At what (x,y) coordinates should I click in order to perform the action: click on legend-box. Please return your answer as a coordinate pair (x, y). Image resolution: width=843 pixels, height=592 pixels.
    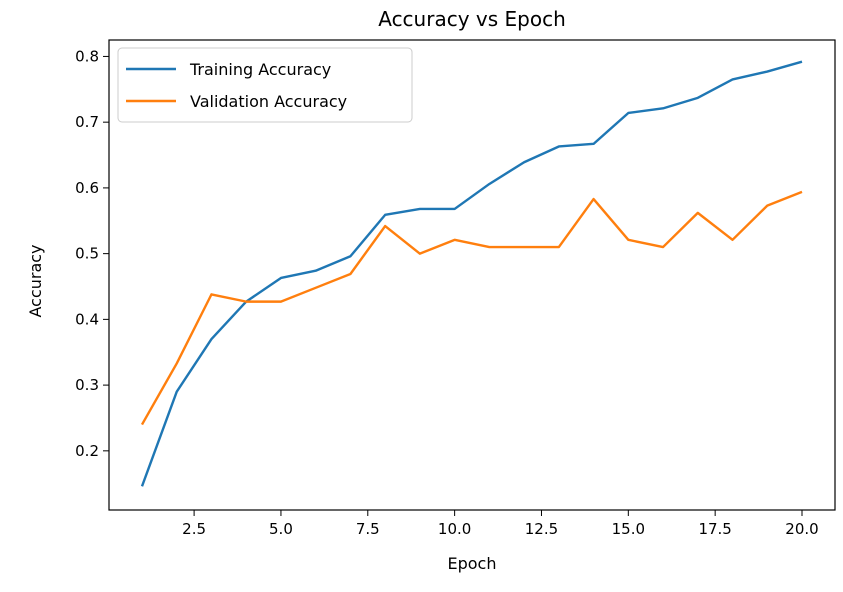
    Looking at the image, I should click on (265, 85).